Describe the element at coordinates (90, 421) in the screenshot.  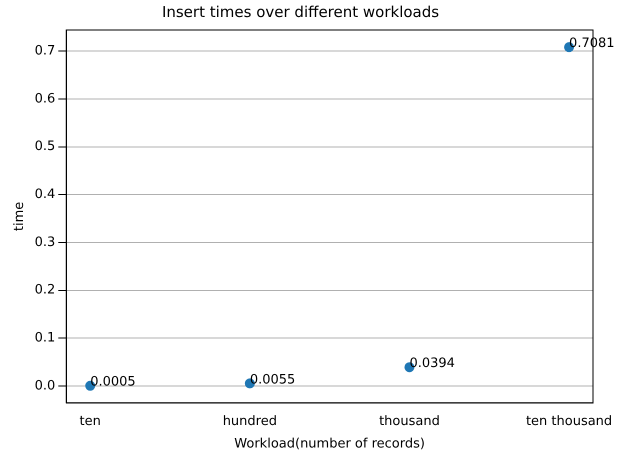
I see `x-tick-label: ten` at that location.